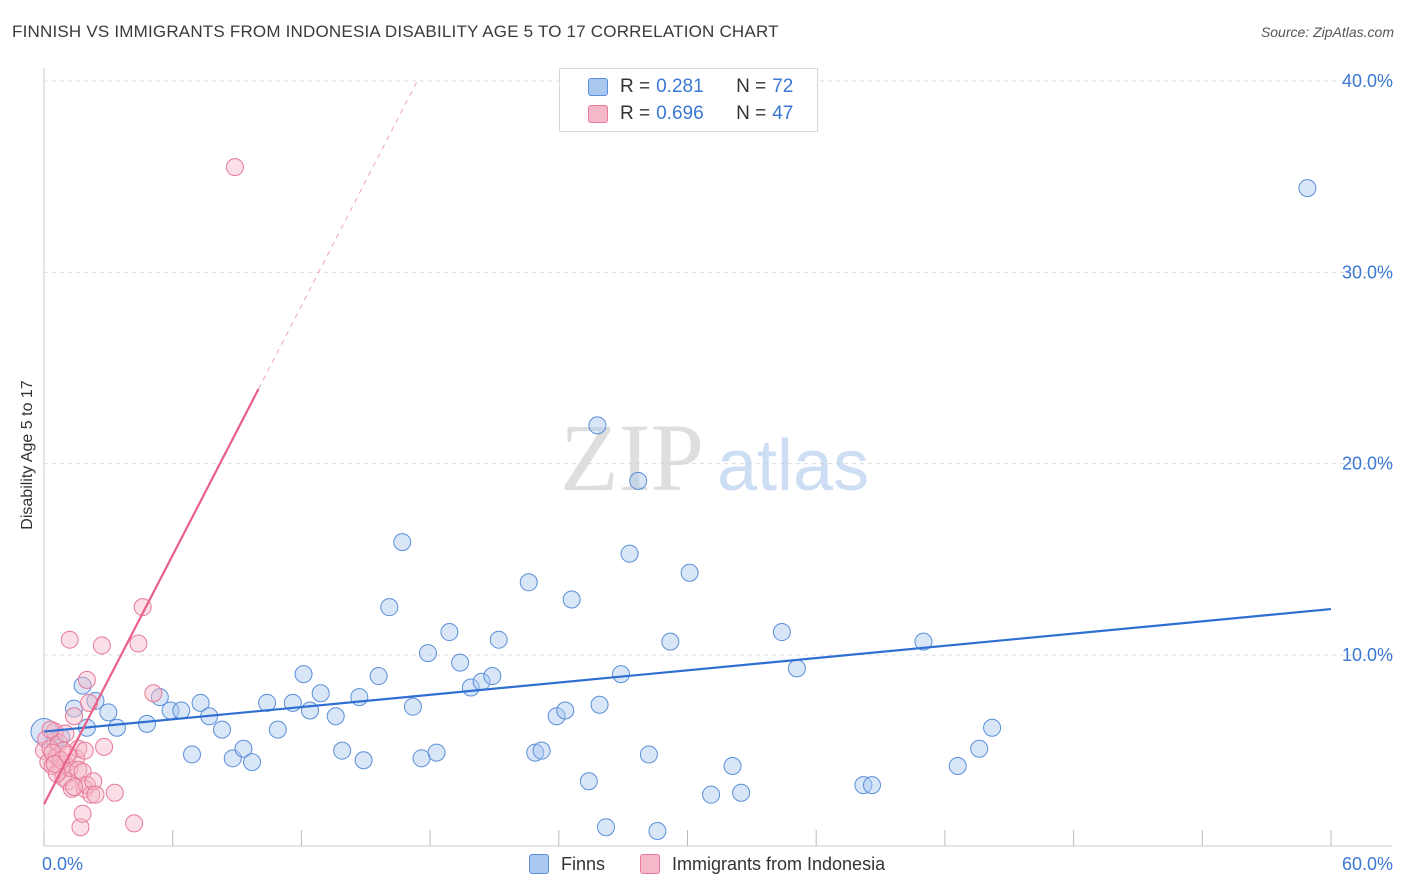  I want to click on legend-n-value: 47, so click(783, 113).